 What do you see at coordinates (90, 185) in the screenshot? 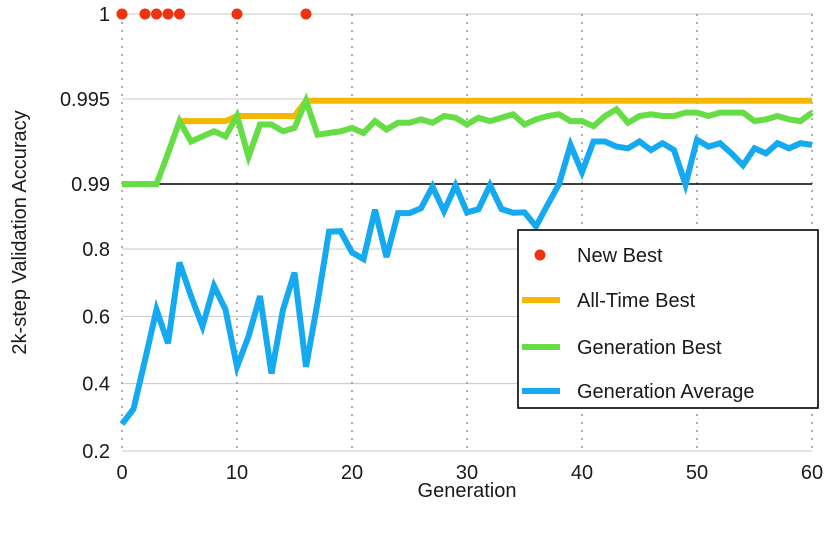
I see `y-tick-label: 0.99` at bounding box center [90, 185].